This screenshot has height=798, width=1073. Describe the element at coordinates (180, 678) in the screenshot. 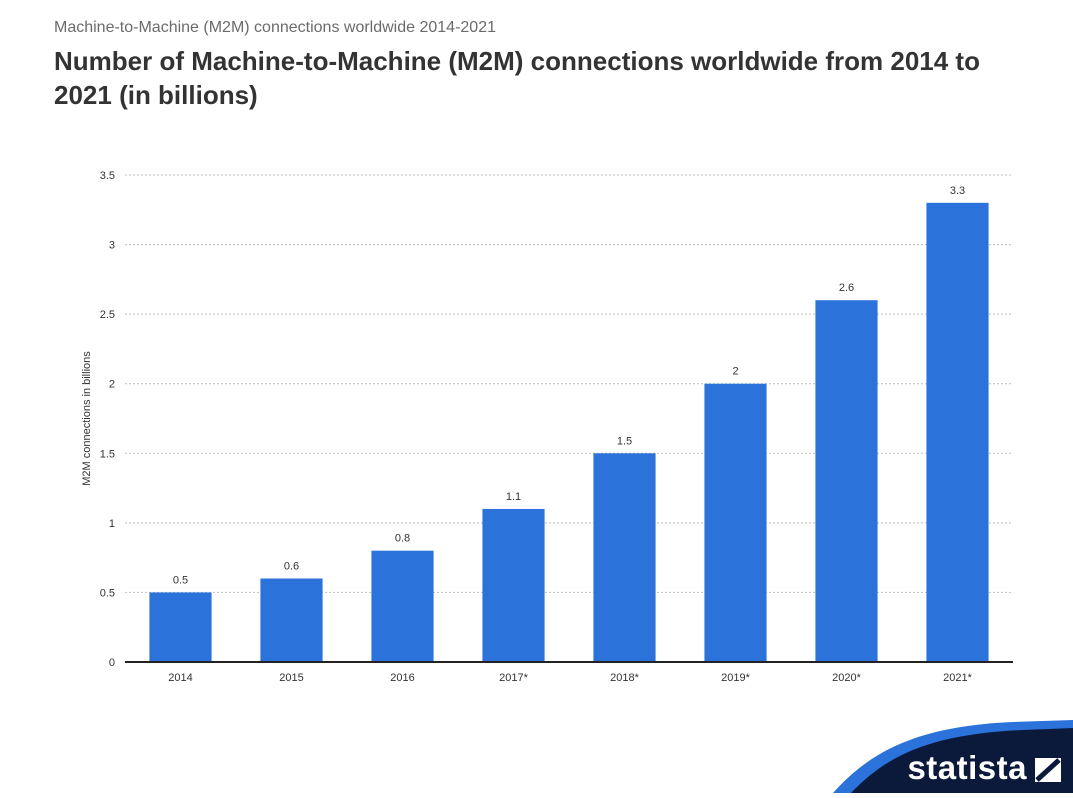

I see `x-tick-label: 2014` at that location.